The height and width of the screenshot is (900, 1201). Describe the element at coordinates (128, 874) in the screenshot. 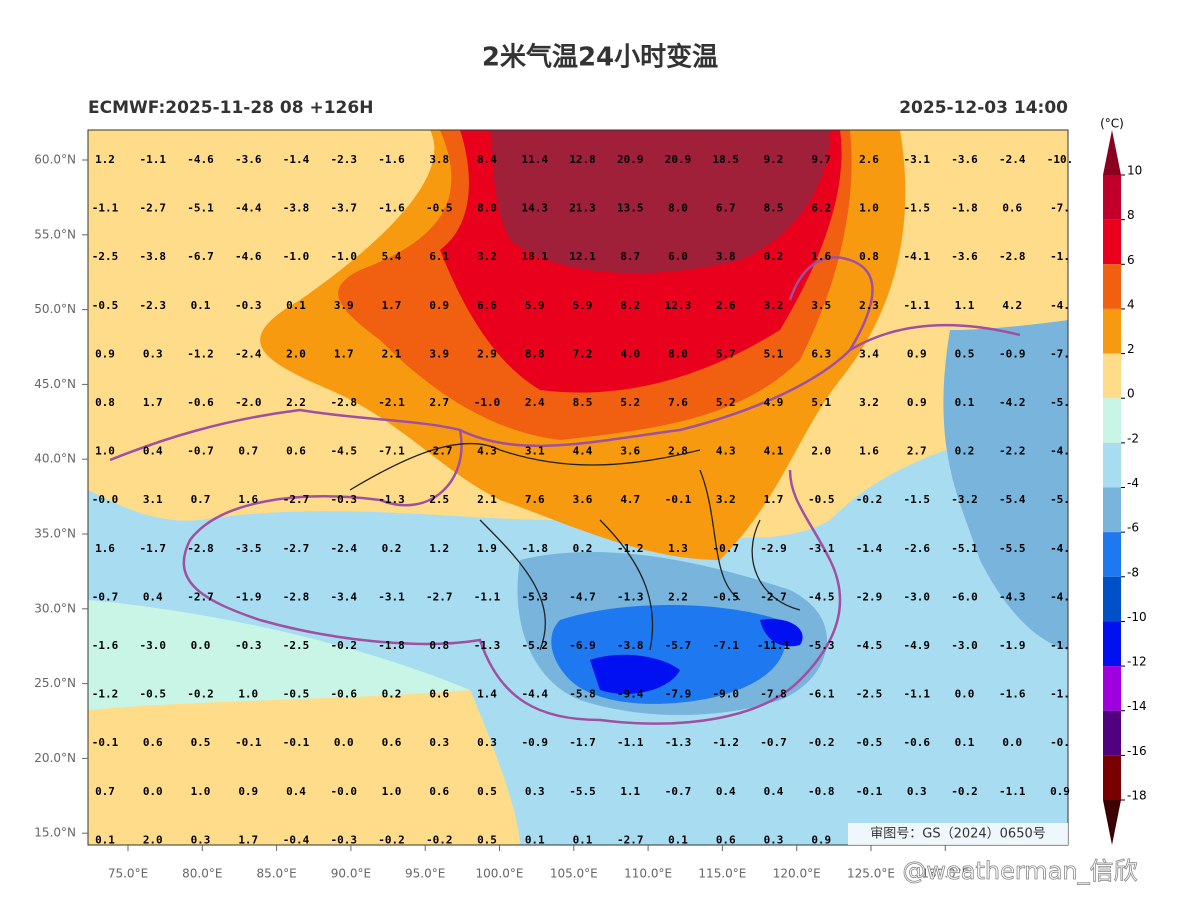

I see `lon-label: 75.0°E` at that location.